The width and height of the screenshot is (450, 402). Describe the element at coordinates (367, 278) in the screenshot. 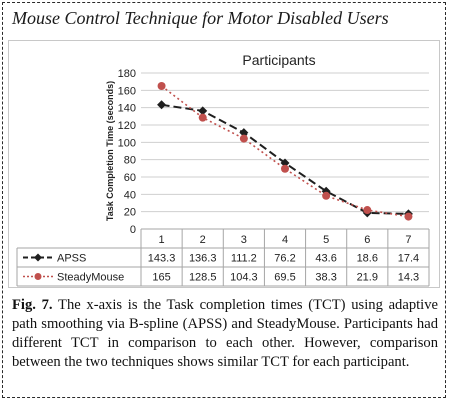

I see `data-label: 21.9` at that location.